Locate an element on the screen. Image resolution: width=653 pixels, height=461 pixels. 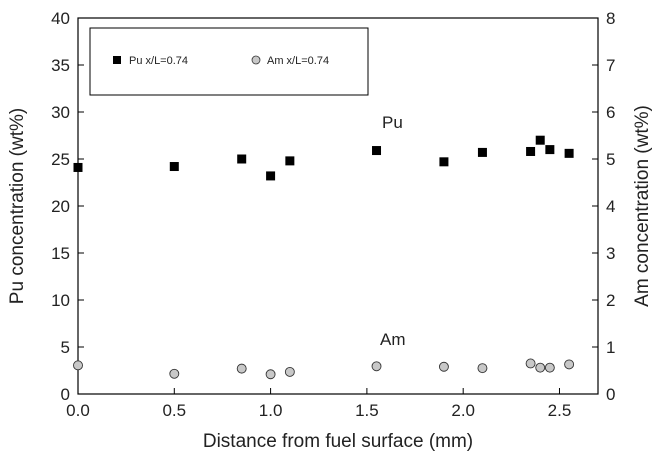
x-tick-label: 2.5 is located at coordinates (560, 410).